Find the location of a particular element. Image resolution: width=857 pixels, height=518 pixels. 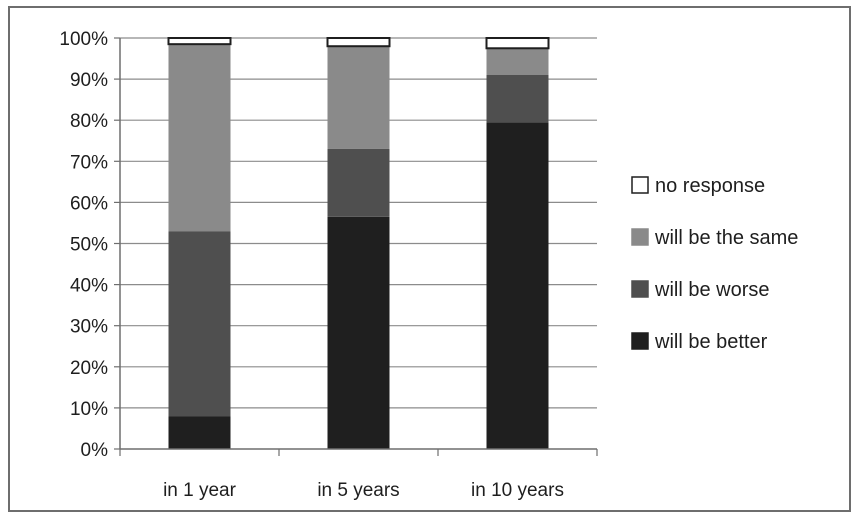

y-tick-label: 30% is located at coordinates (89, 327).